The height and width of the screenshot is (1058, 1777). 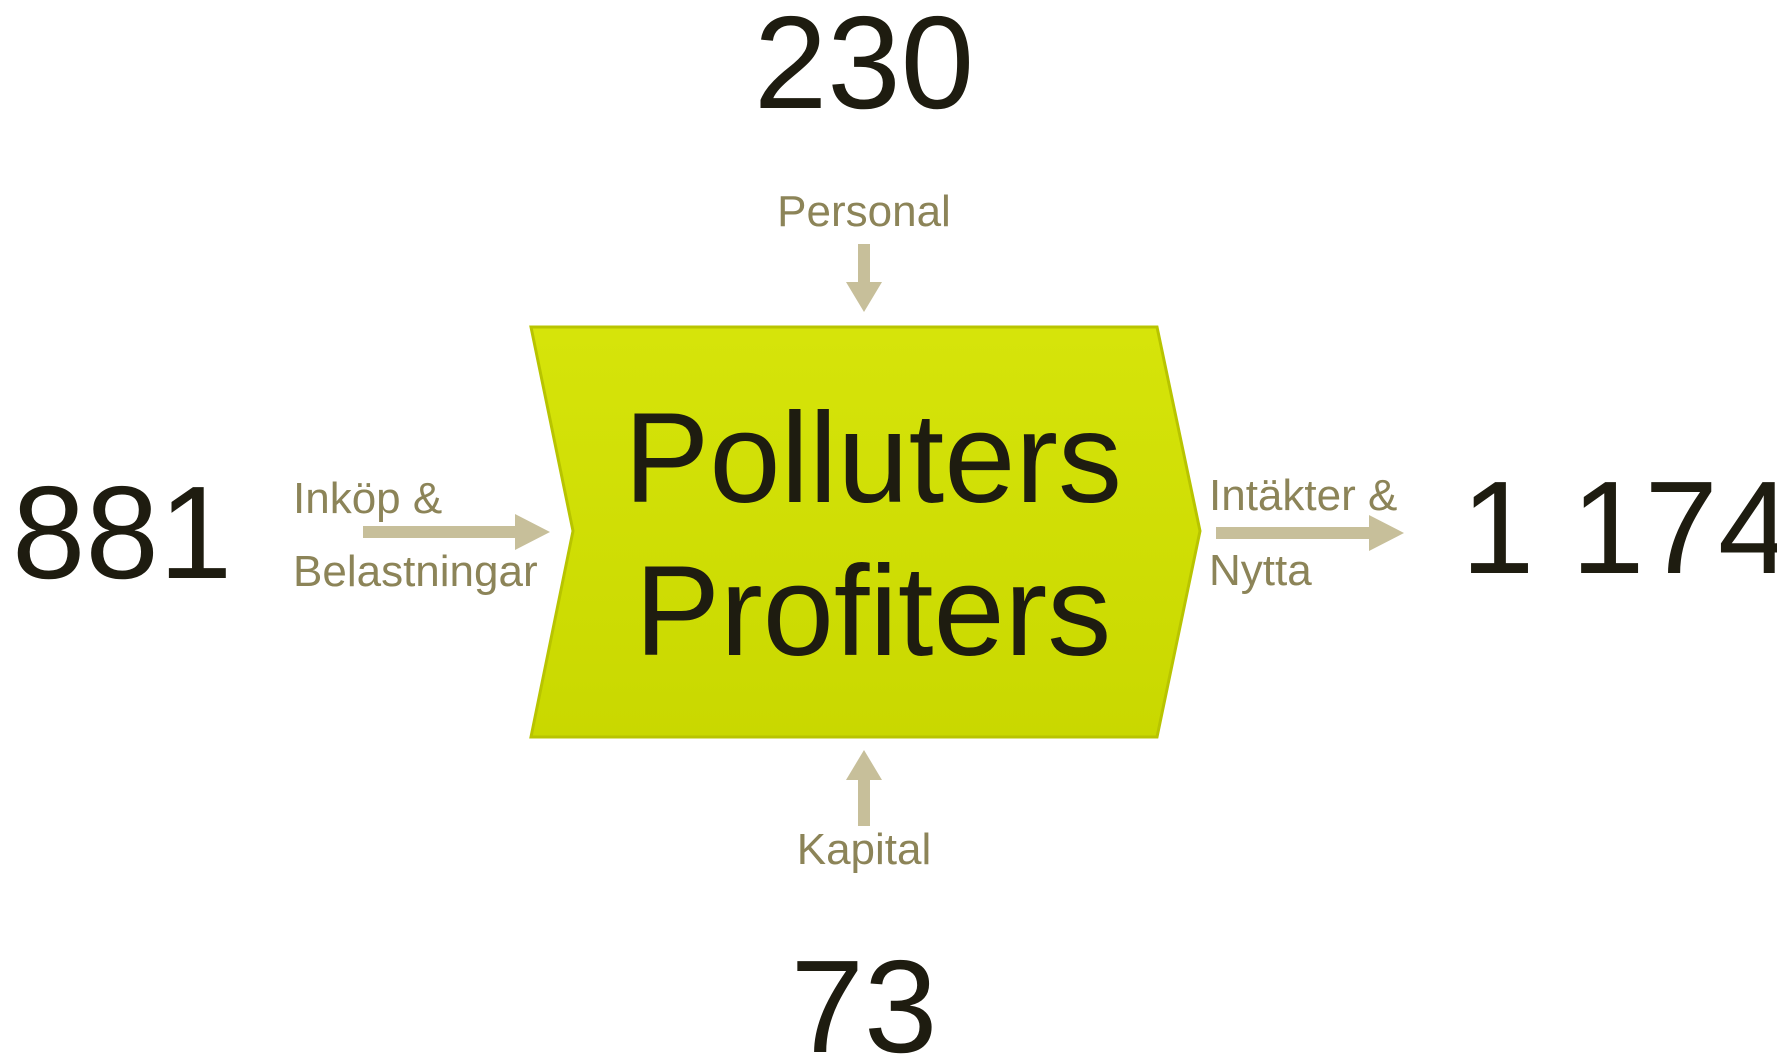 I want to click on left-label: Inköp &, so click(x=367, y=498).